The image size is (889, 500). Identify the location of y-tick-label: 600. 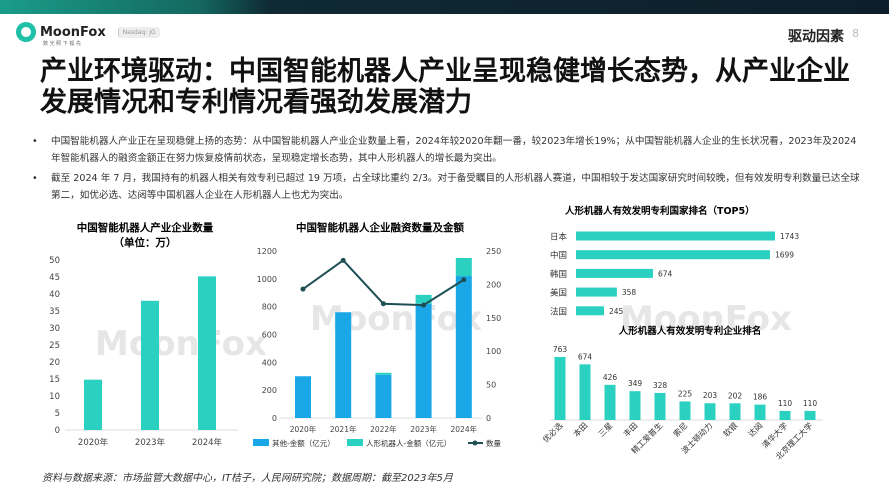
(269, 335).